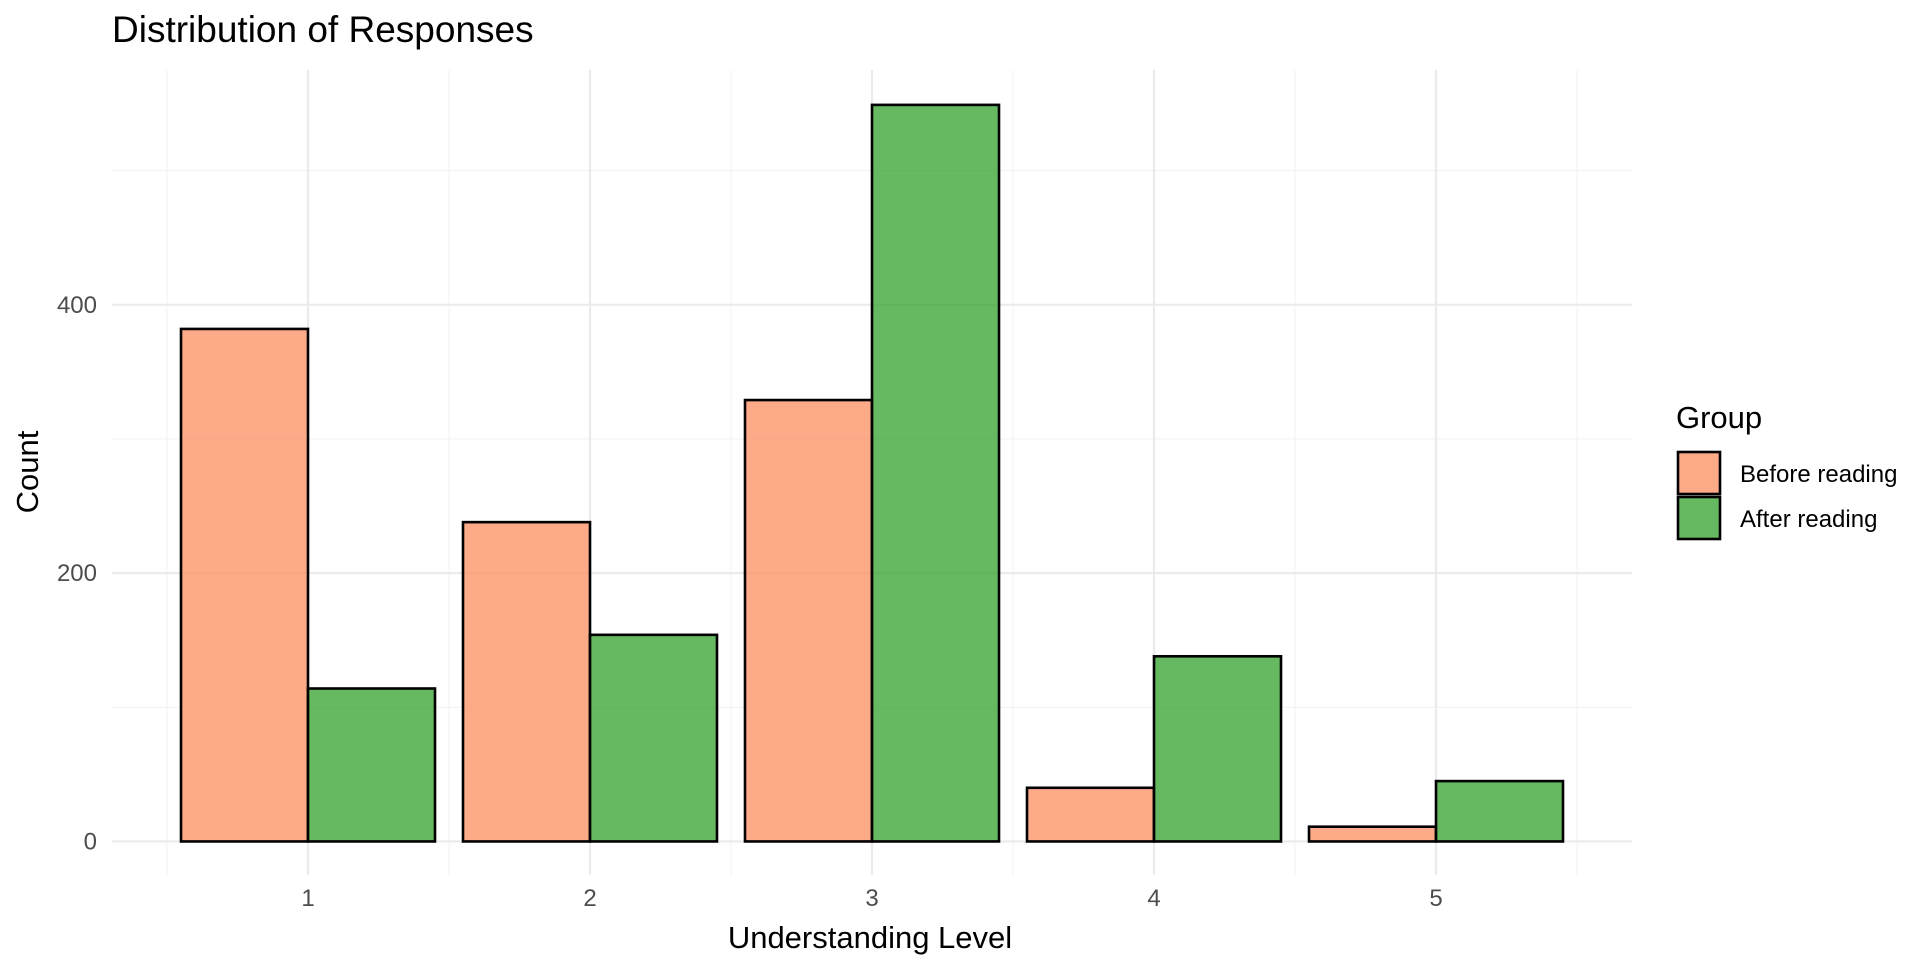 The height and width of the screenshot is (960, 1920). I want to click on y-axis-title: Count, so click(27, 471).